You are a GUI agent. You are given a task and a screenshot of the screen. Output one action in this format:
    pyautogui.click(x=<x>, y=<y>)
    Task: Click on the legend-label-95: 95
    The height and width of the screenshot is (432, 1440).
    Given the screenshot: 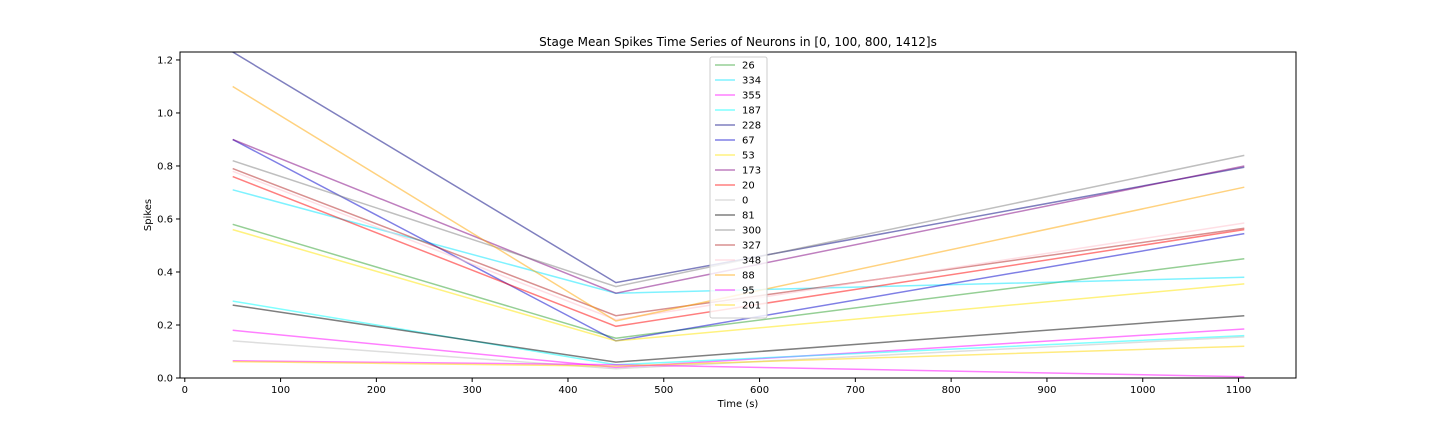 What is the action you would take?
    pyautogui.click(x=748, y=291)
    